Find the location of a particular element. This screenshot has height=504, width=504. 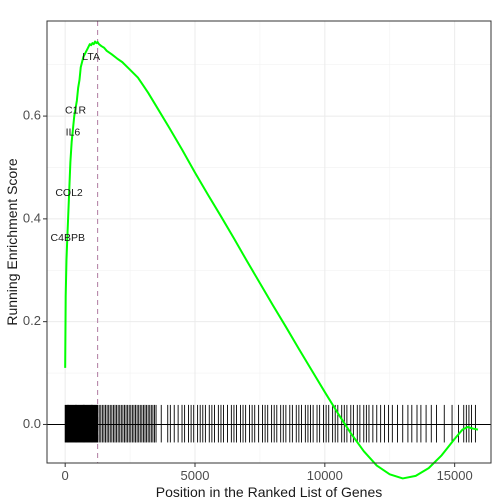

x-axis-title: Position in the Ranked List of Genes is located at coordinates (269, 492).